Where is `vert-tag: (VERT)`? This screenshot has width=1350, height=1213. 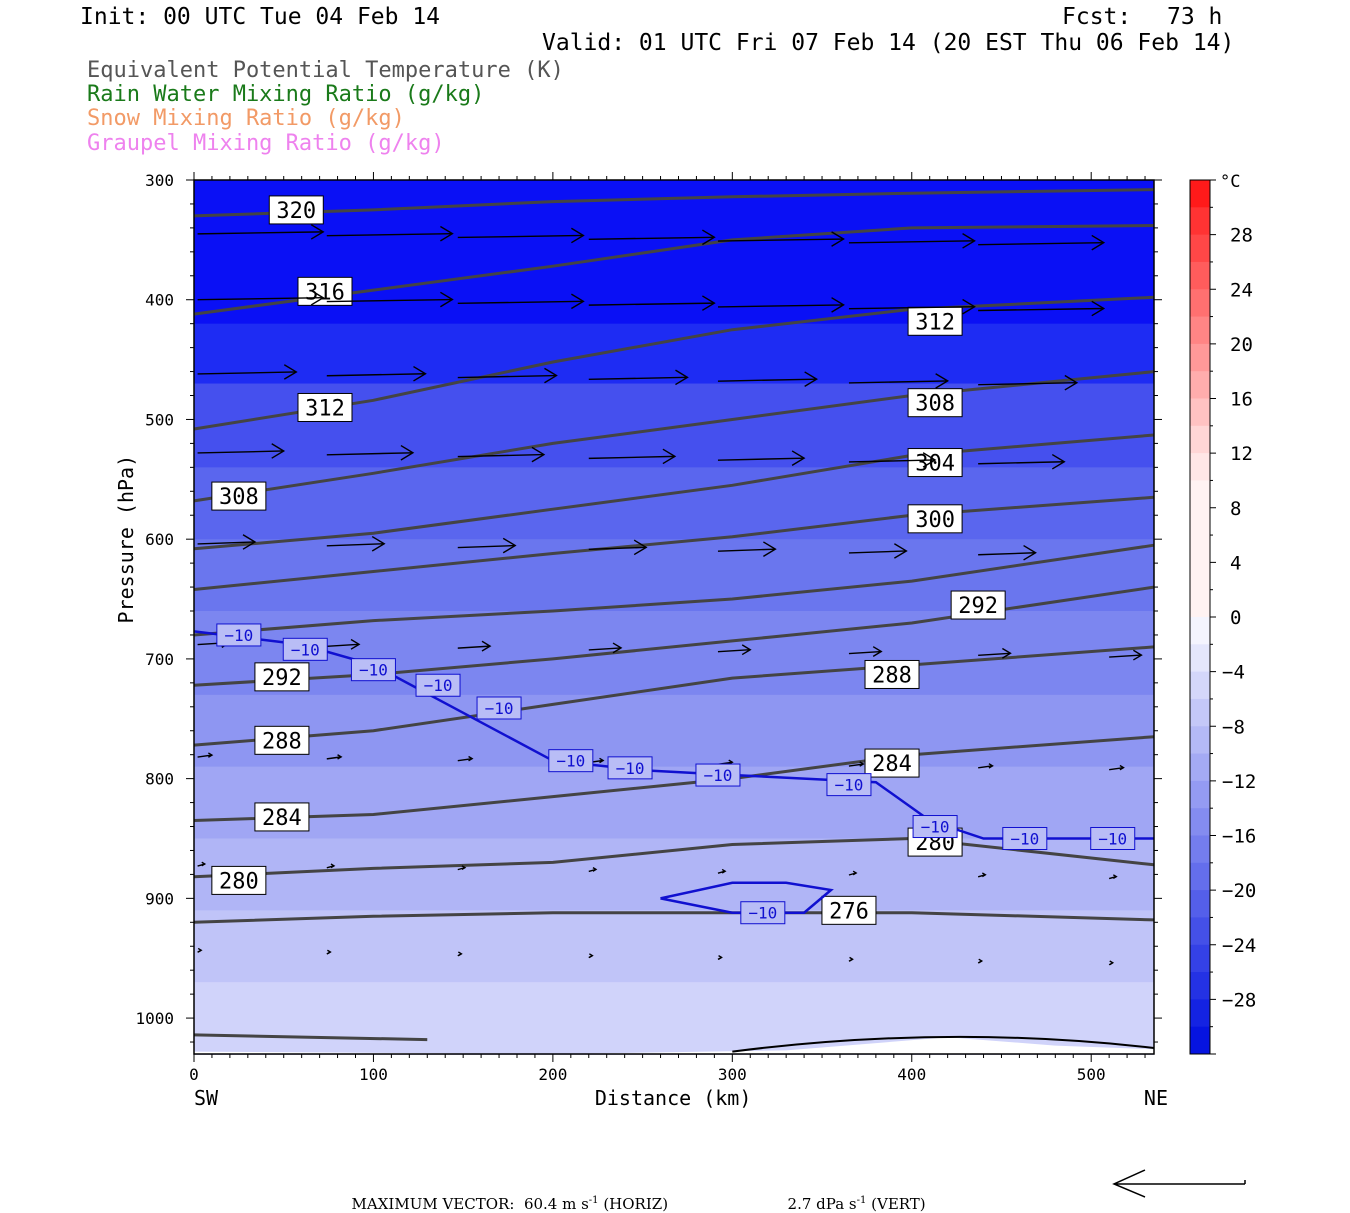
vert-tag: (VERT) is located at coordinates (898, 1204).